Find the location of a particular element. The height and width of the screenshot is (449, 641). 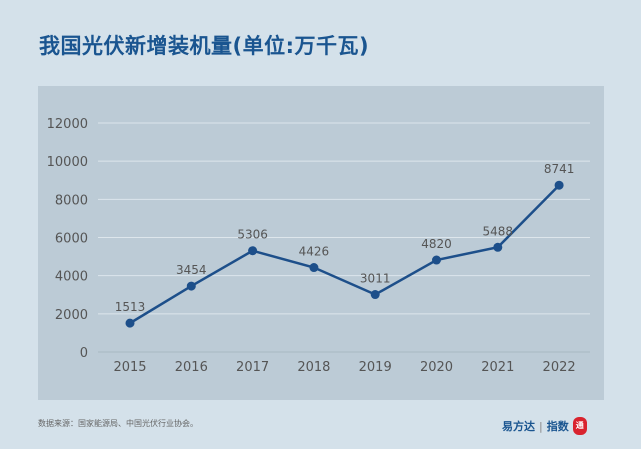

chart-title: 我国光伏新增装机量(单位:万千瓦) is located at coordinates (204, 46).